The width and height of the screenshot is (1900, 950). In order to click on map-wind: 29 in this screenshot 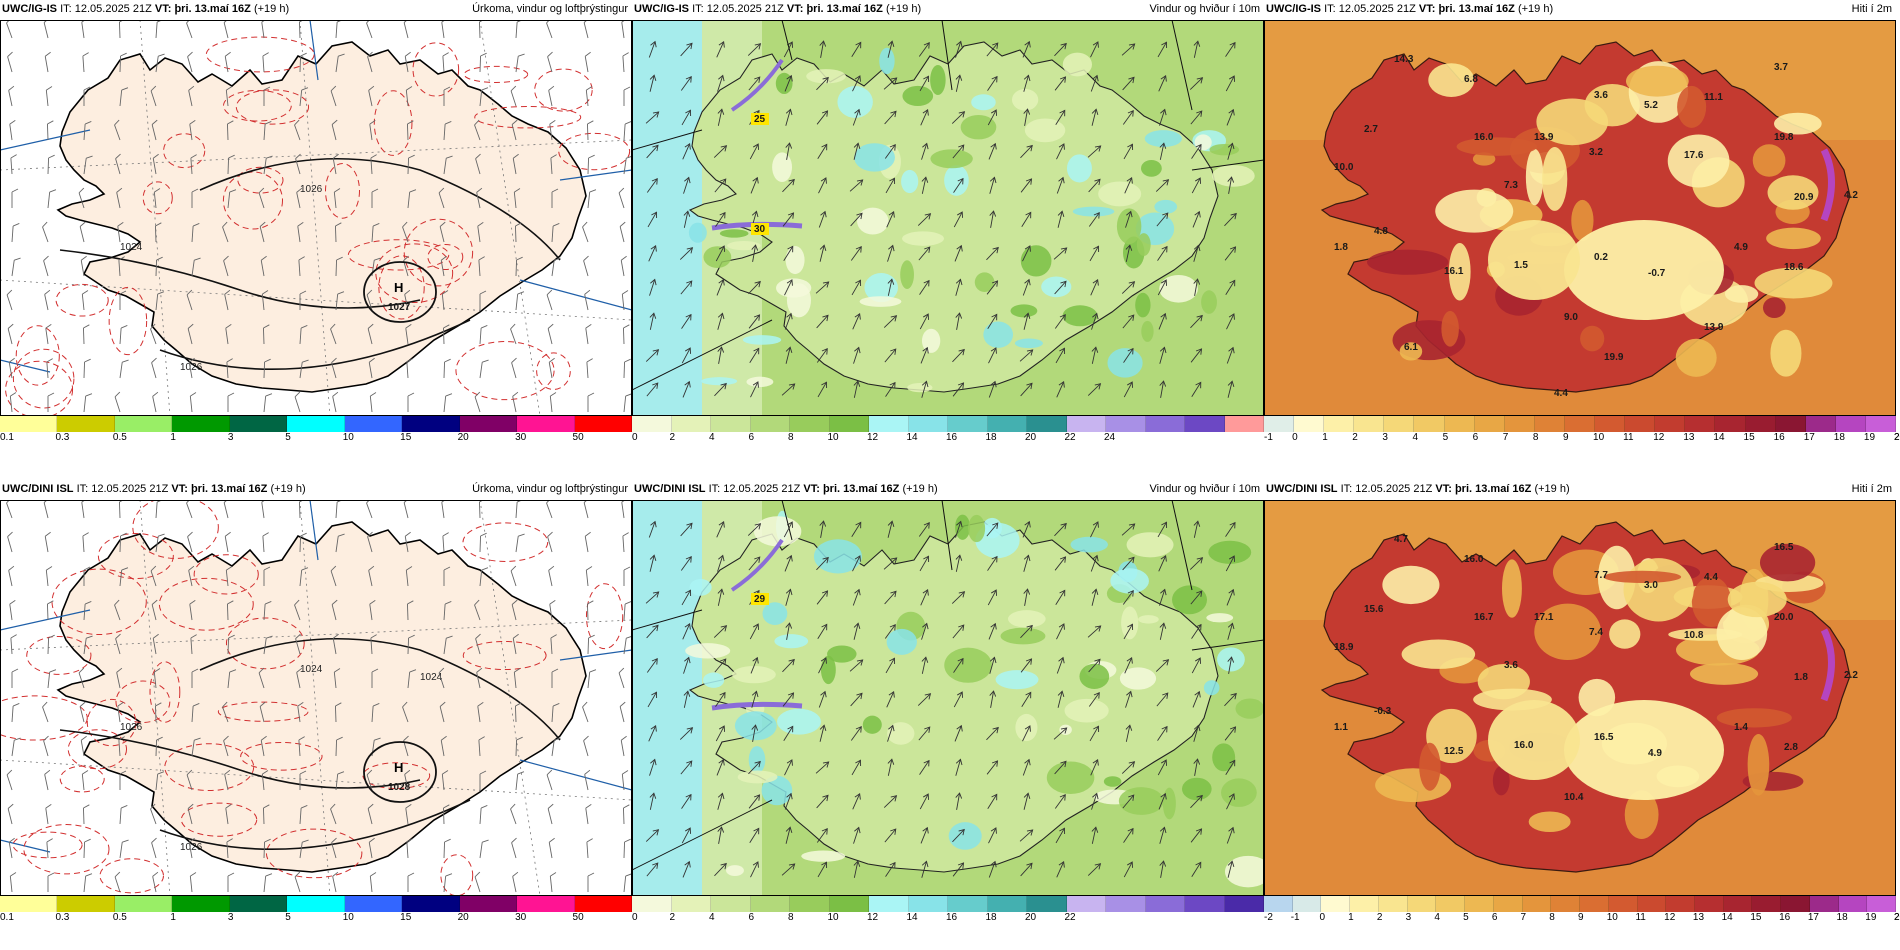, I will do `click(948, 698)`.